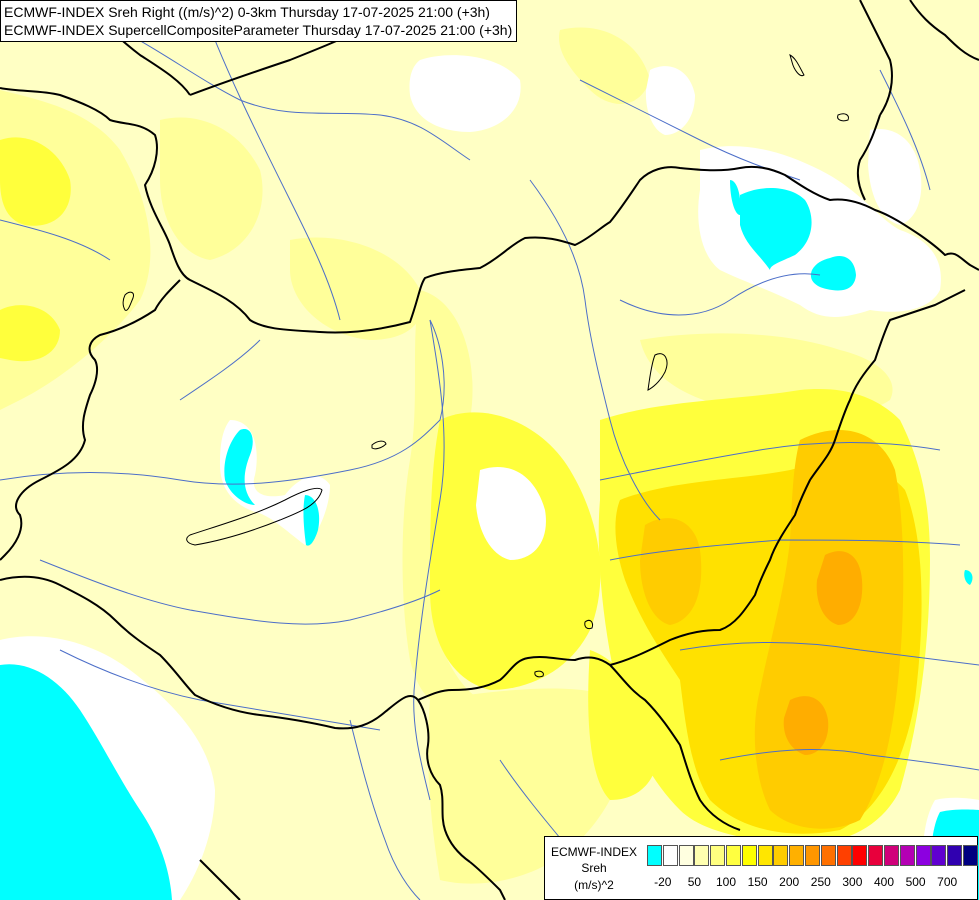 The height and width of the screenshot is (900, 979). I want to click on legend-tick-label: 250, so click(820, 882).